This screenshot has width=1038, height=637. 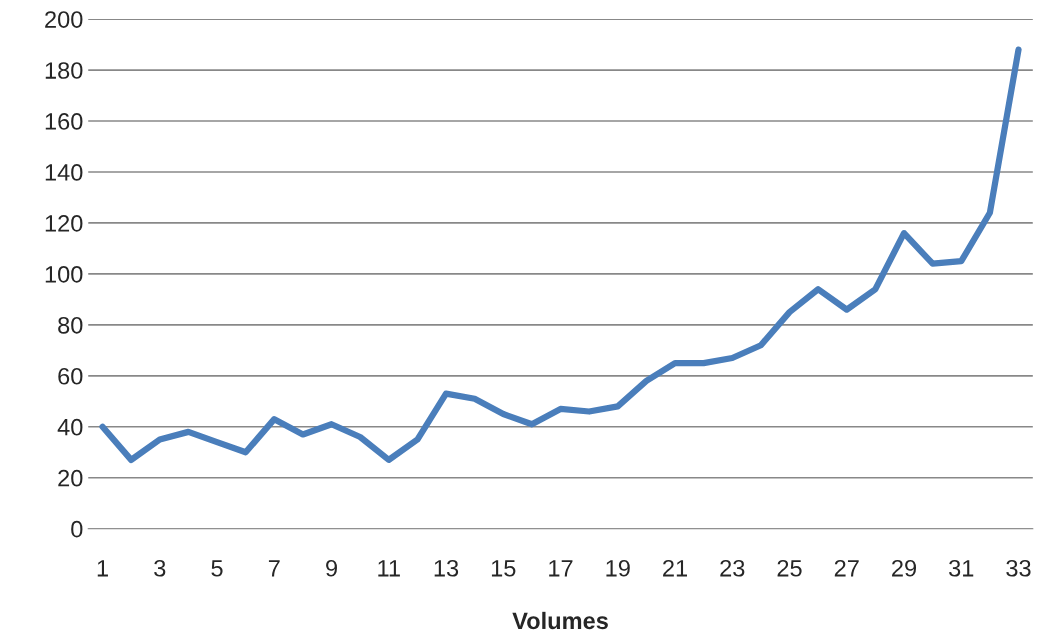 What do you see at coordinates (675, 568) in the screenshot?
I see `x-tick-label: 21` at bounding box center [675, 568].